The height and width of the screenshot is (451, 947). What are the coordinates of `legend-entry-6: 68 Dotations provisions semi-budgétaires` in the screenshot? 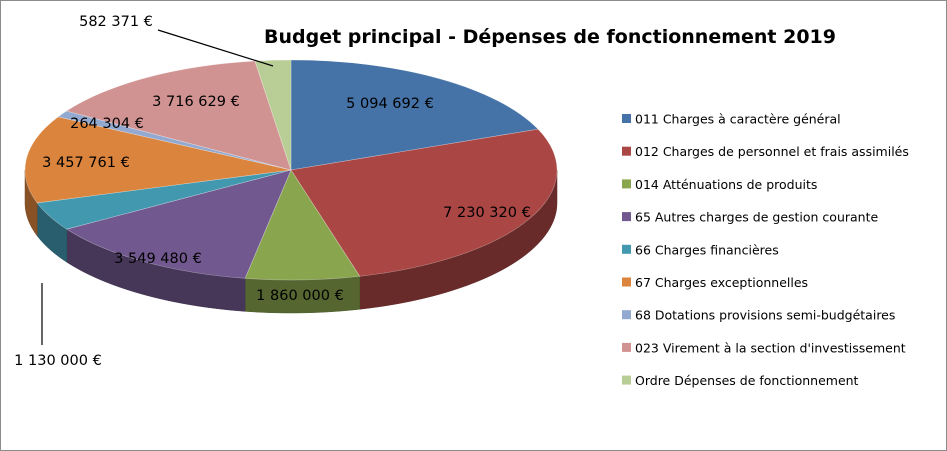 It's located at (765, 315).